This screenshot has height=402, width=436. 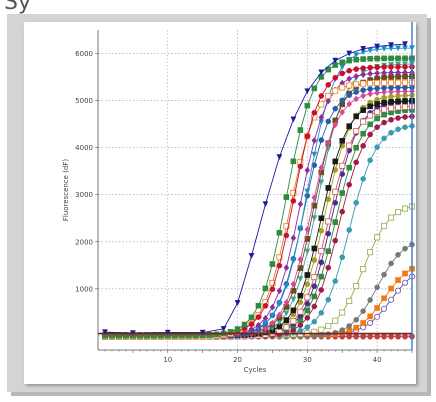 I want to click on x-tick-label: 20, so click(x=237, y=360).